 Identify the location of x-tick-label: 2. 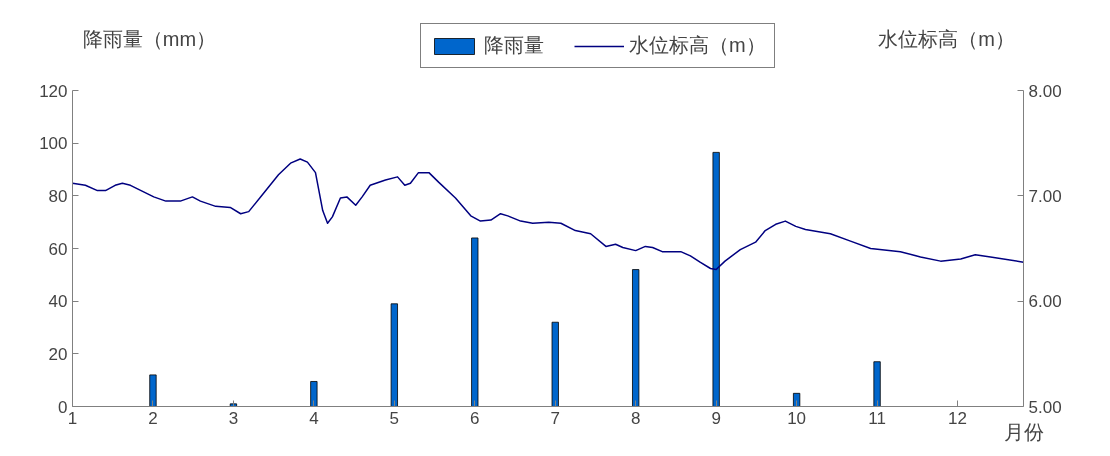
(153, 418).